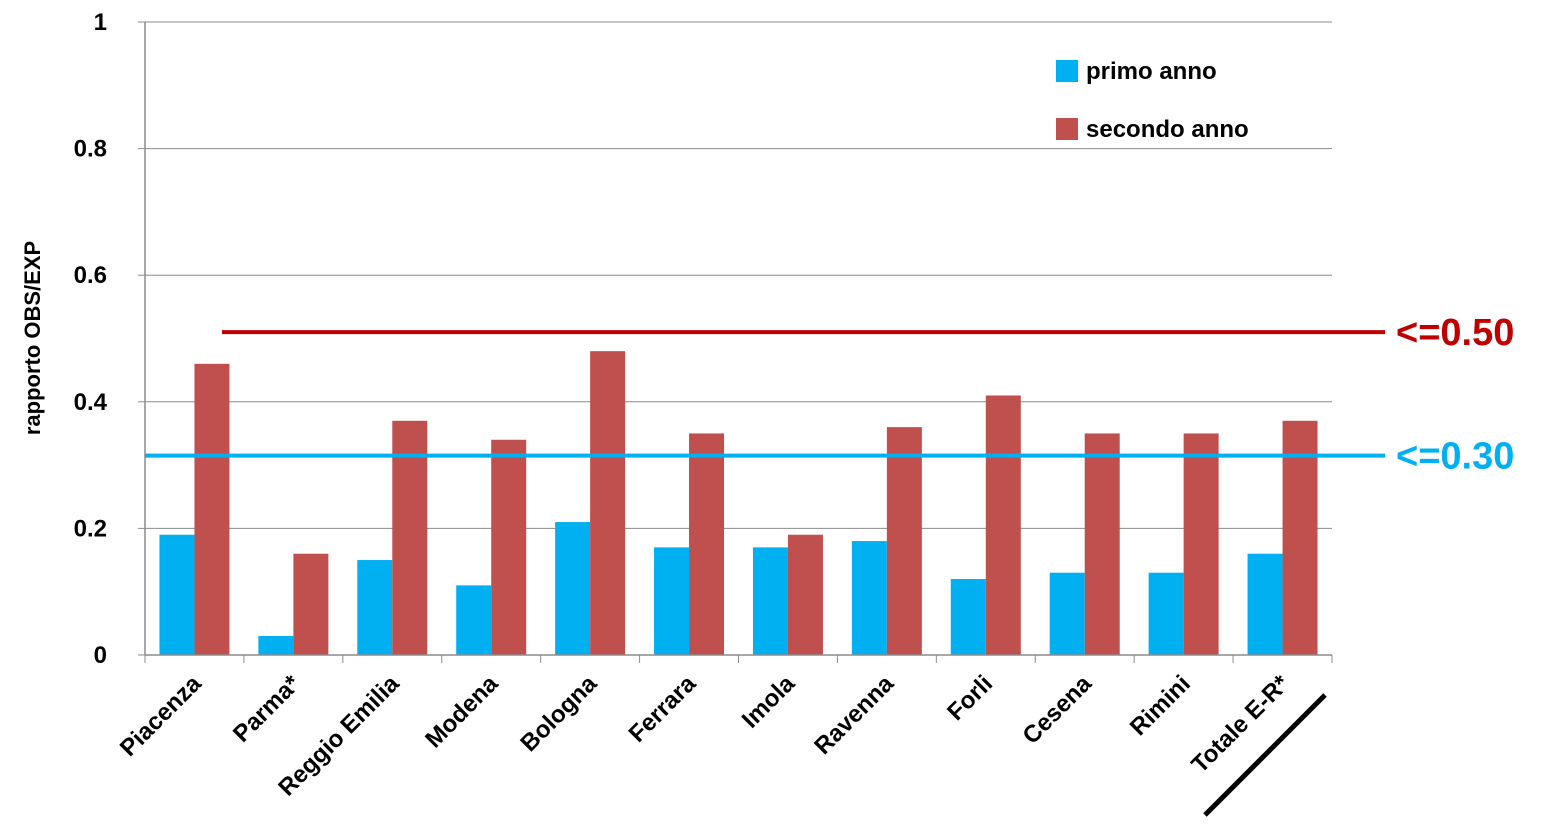  I want to click on y-axis-label: rapporto OBS/EXP, so click(32, 338).